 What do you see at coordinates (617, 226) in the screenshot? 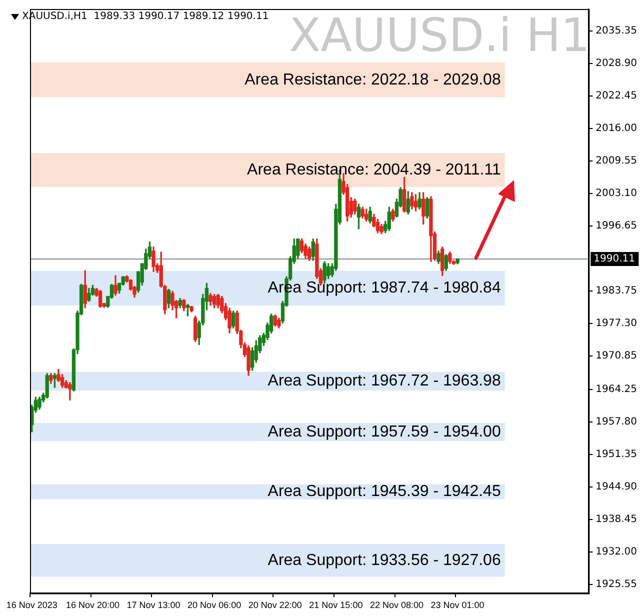
I see `y-tick-label: 1996.65` at bounding box center [617, 226].